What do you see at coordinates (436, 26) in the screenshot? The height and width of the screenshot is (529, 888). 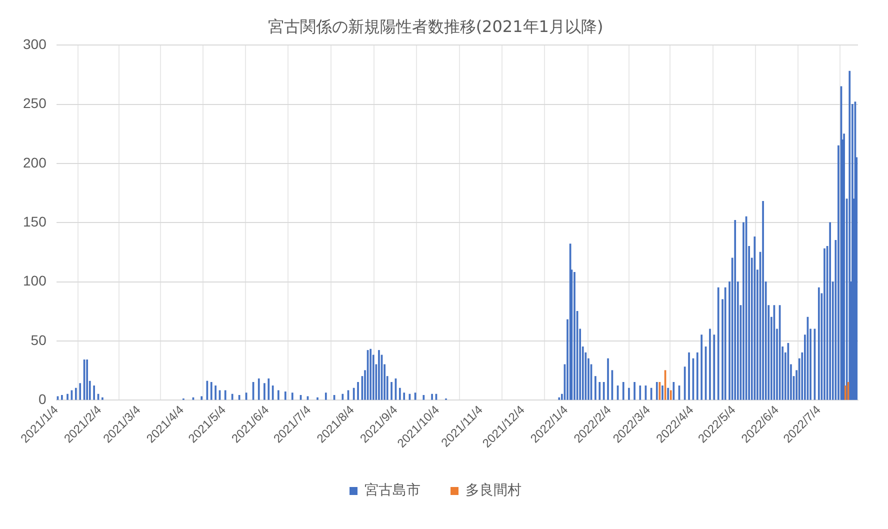 I see `chart-title: 宮古関係の新規陽性者数推移(2021年1月以降)` at bounding box center [436, 26].